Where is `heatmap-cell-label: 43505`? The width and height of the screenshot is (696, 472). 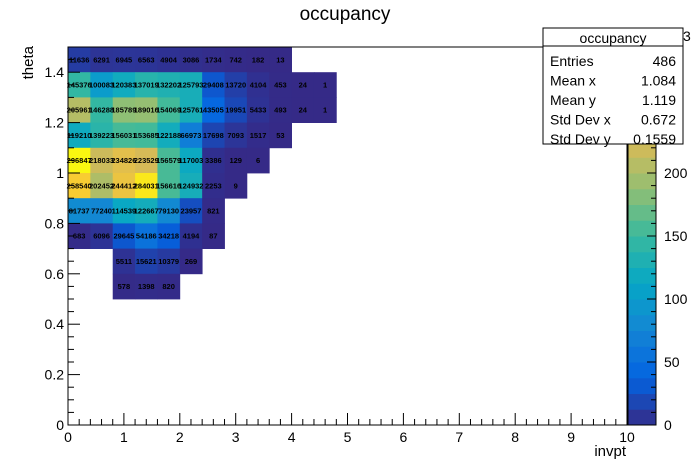 heatmap-cell-label: 43505 is located at coordinates (213, 110).